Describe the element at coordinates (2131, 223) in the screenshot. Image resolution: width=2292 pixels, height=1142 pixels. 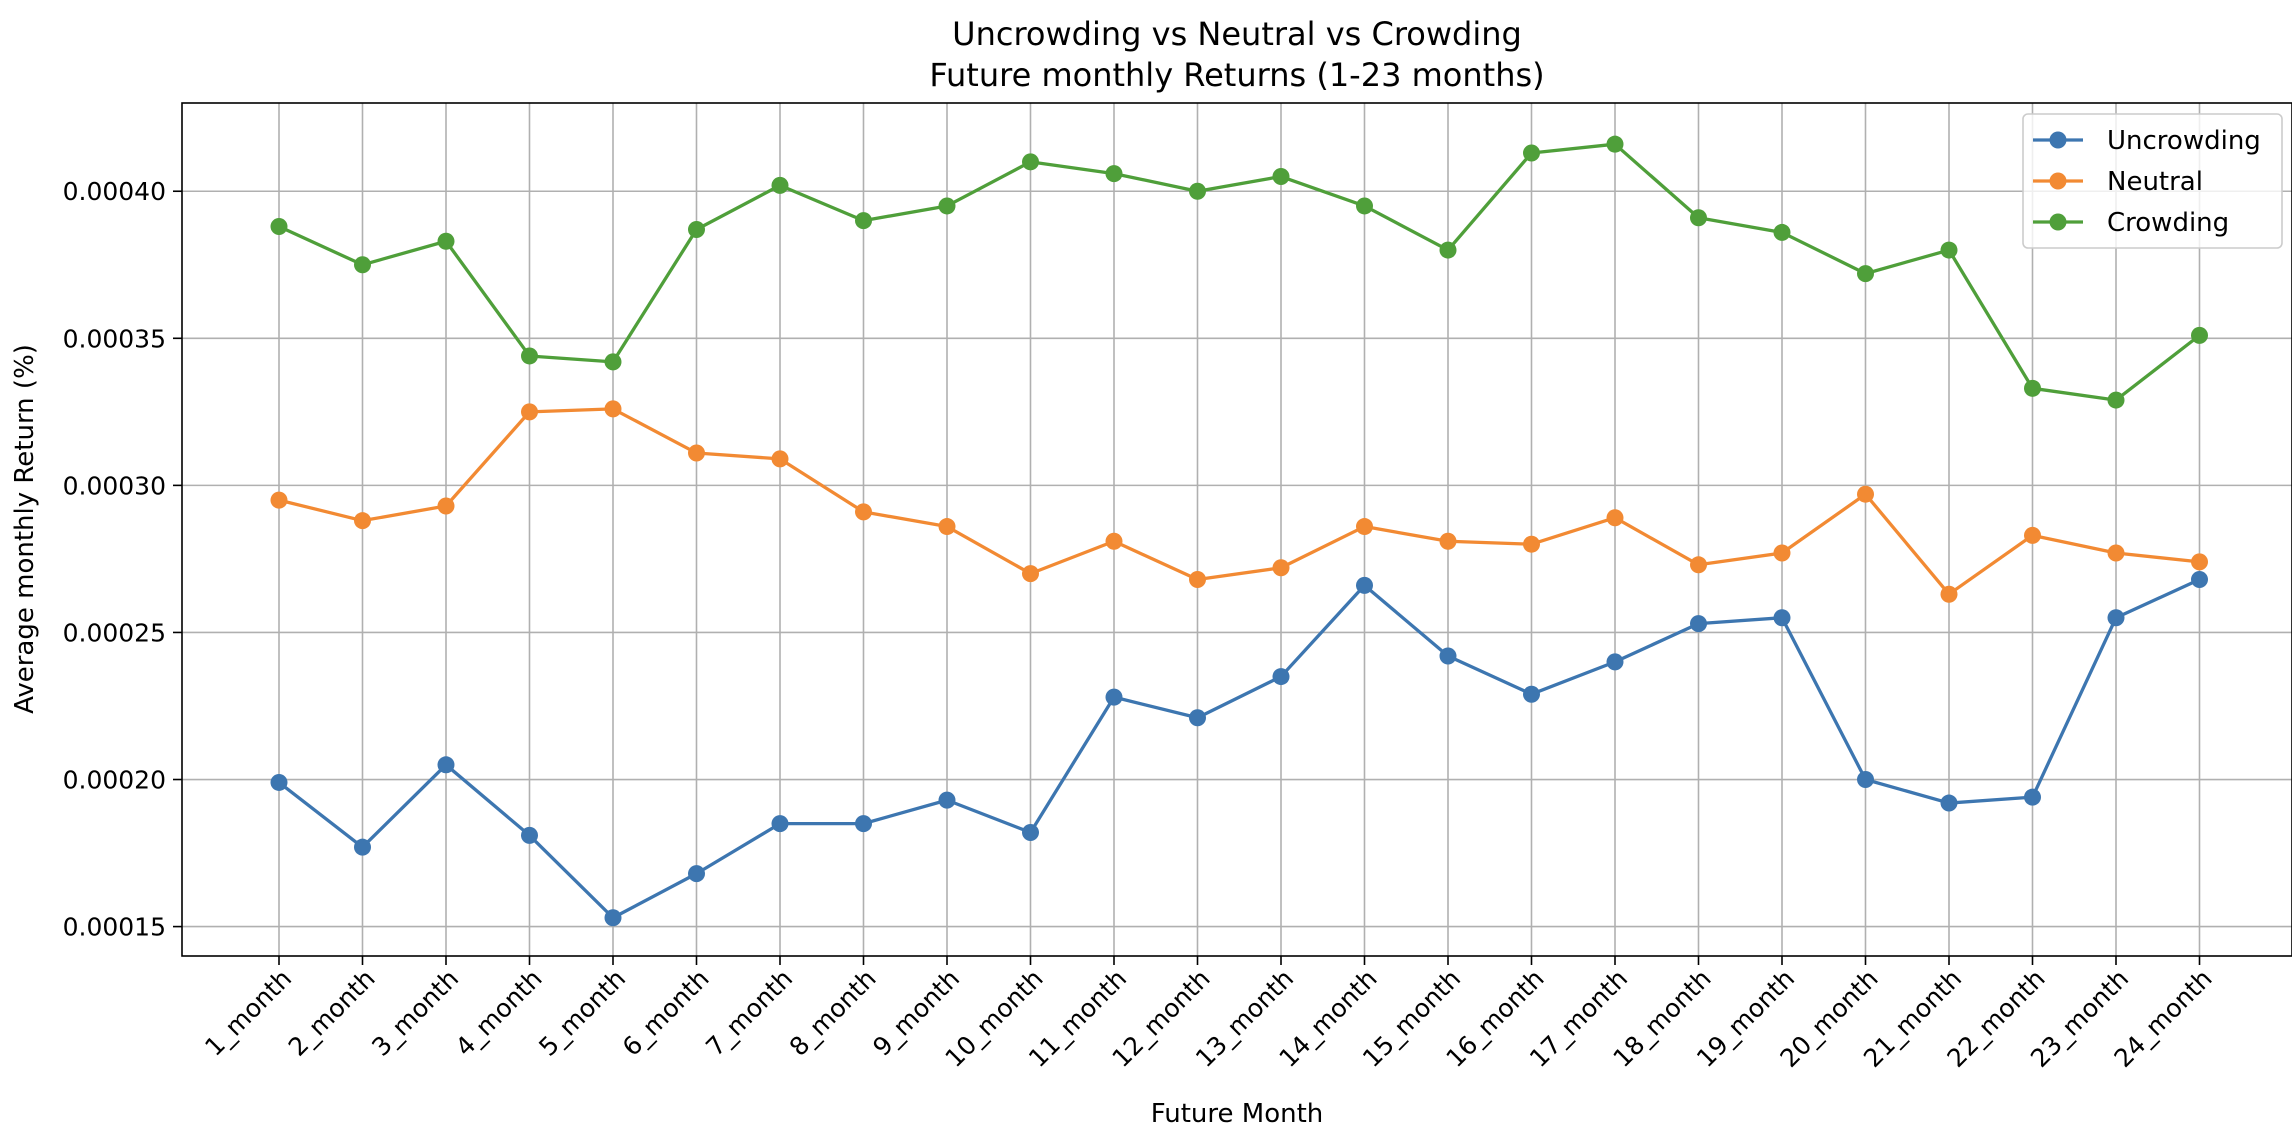
I see `legend-entry-crowding: Crowding` at that location.